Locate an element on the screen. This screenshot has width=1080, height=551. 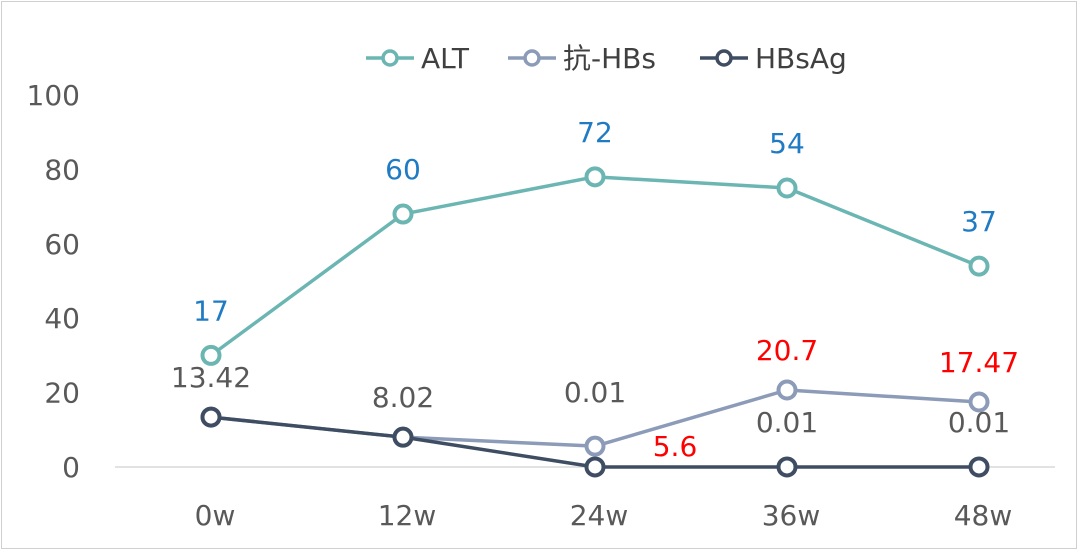
data-label: 72 is located at coordinates (595, 132).